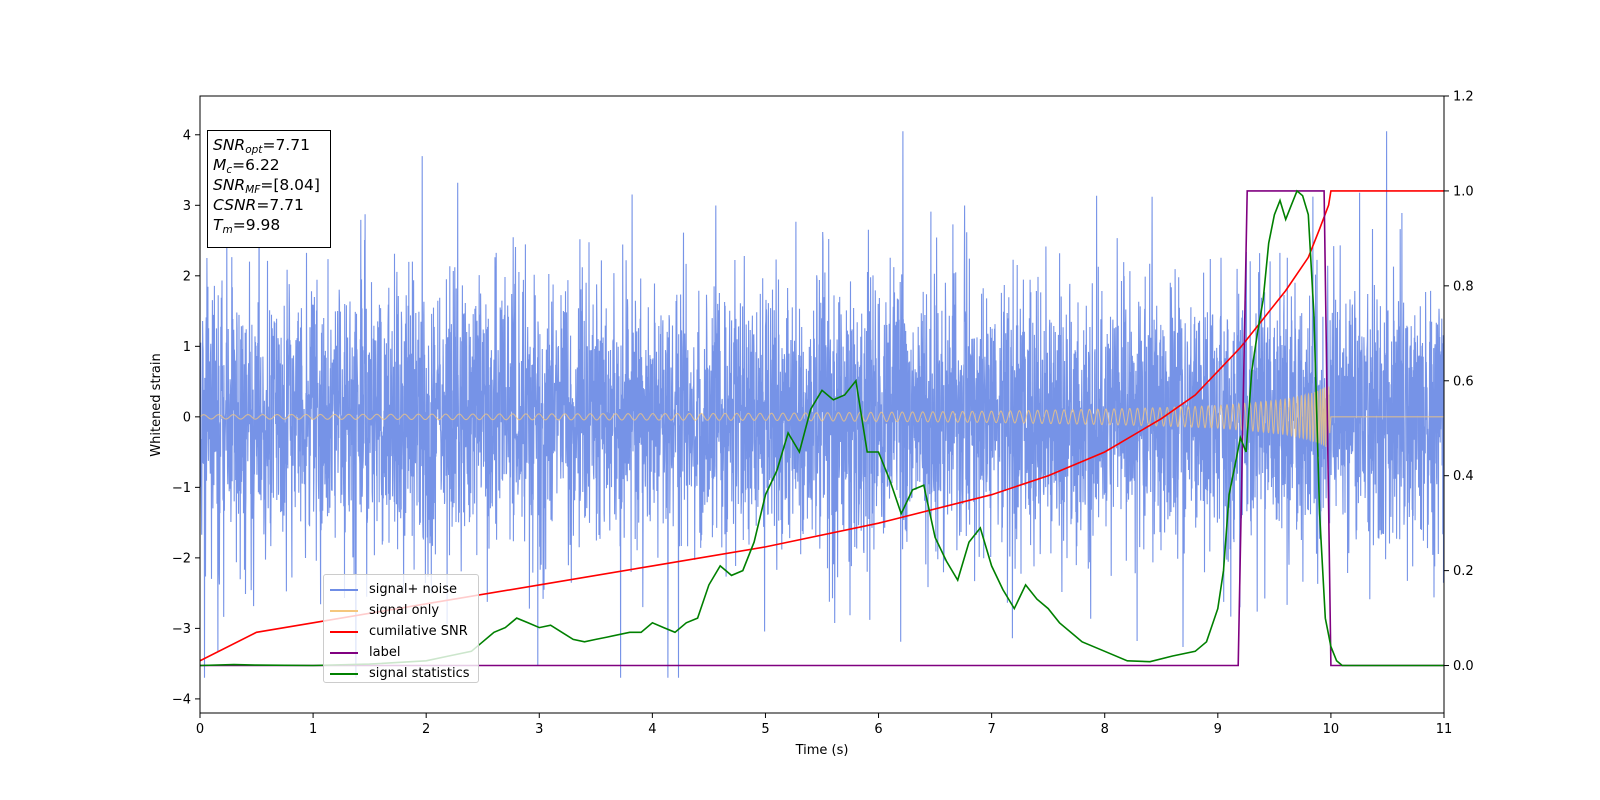 The width and height of the screenshot is (1600, 800). I want to click on x-tick-label: 8, so click(1105, 729).